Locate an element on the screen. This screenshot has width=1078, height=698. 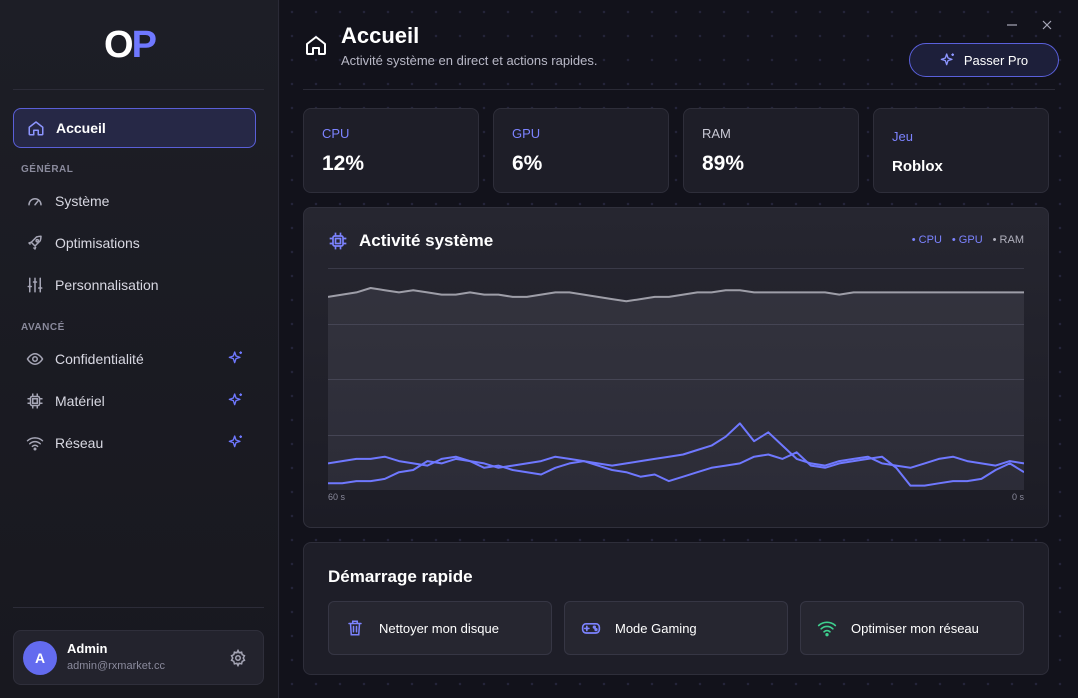
sidebar-item-materiel: Matériel is located at coordinates (134, 401).